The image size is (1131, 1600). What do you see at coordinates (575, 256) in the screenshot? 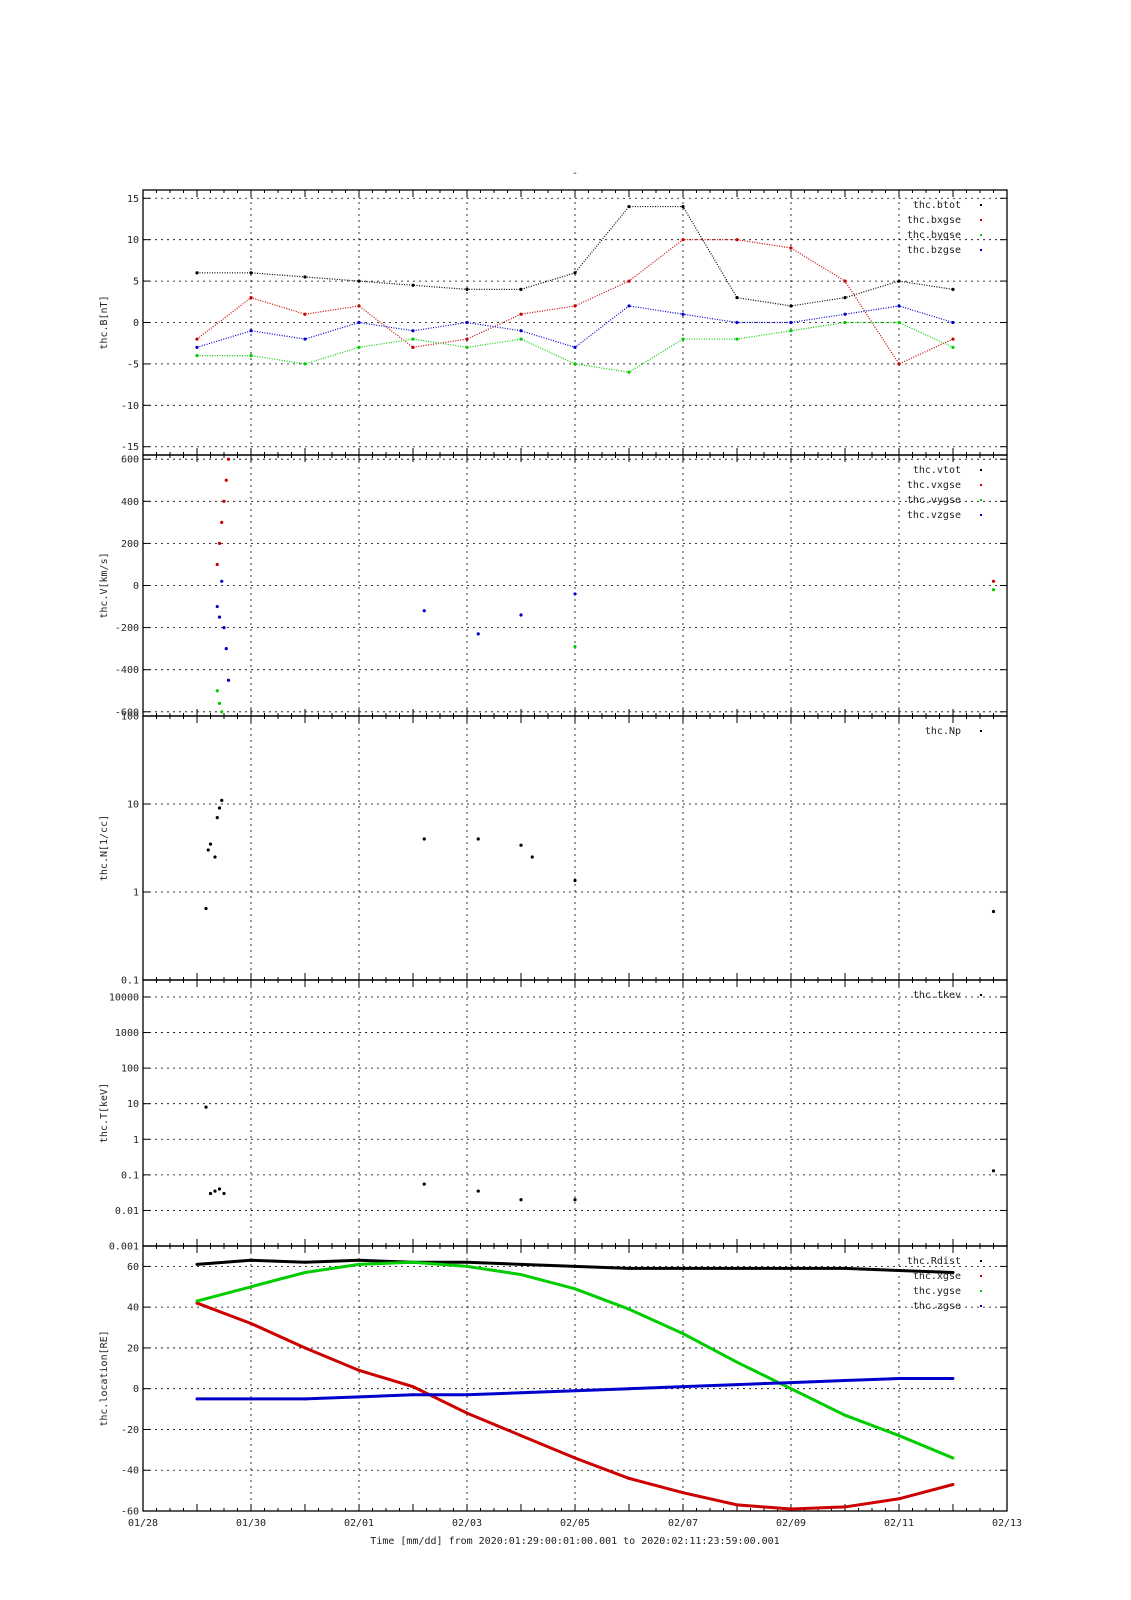
I see `series-thc-btot` at bounding box center [575, 256].